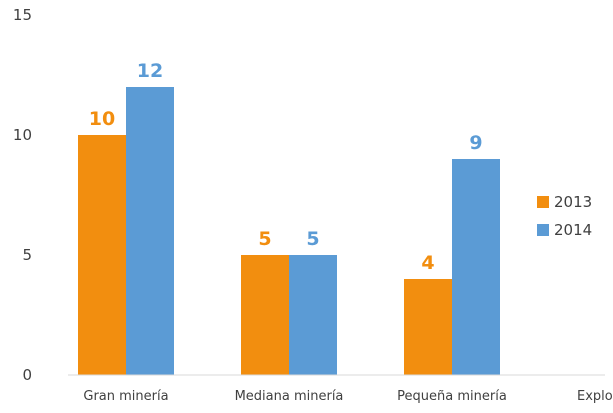  Describe the element at coordinates (27, 255) in the screenshot. I see `y-tick-label: 5` at that location.